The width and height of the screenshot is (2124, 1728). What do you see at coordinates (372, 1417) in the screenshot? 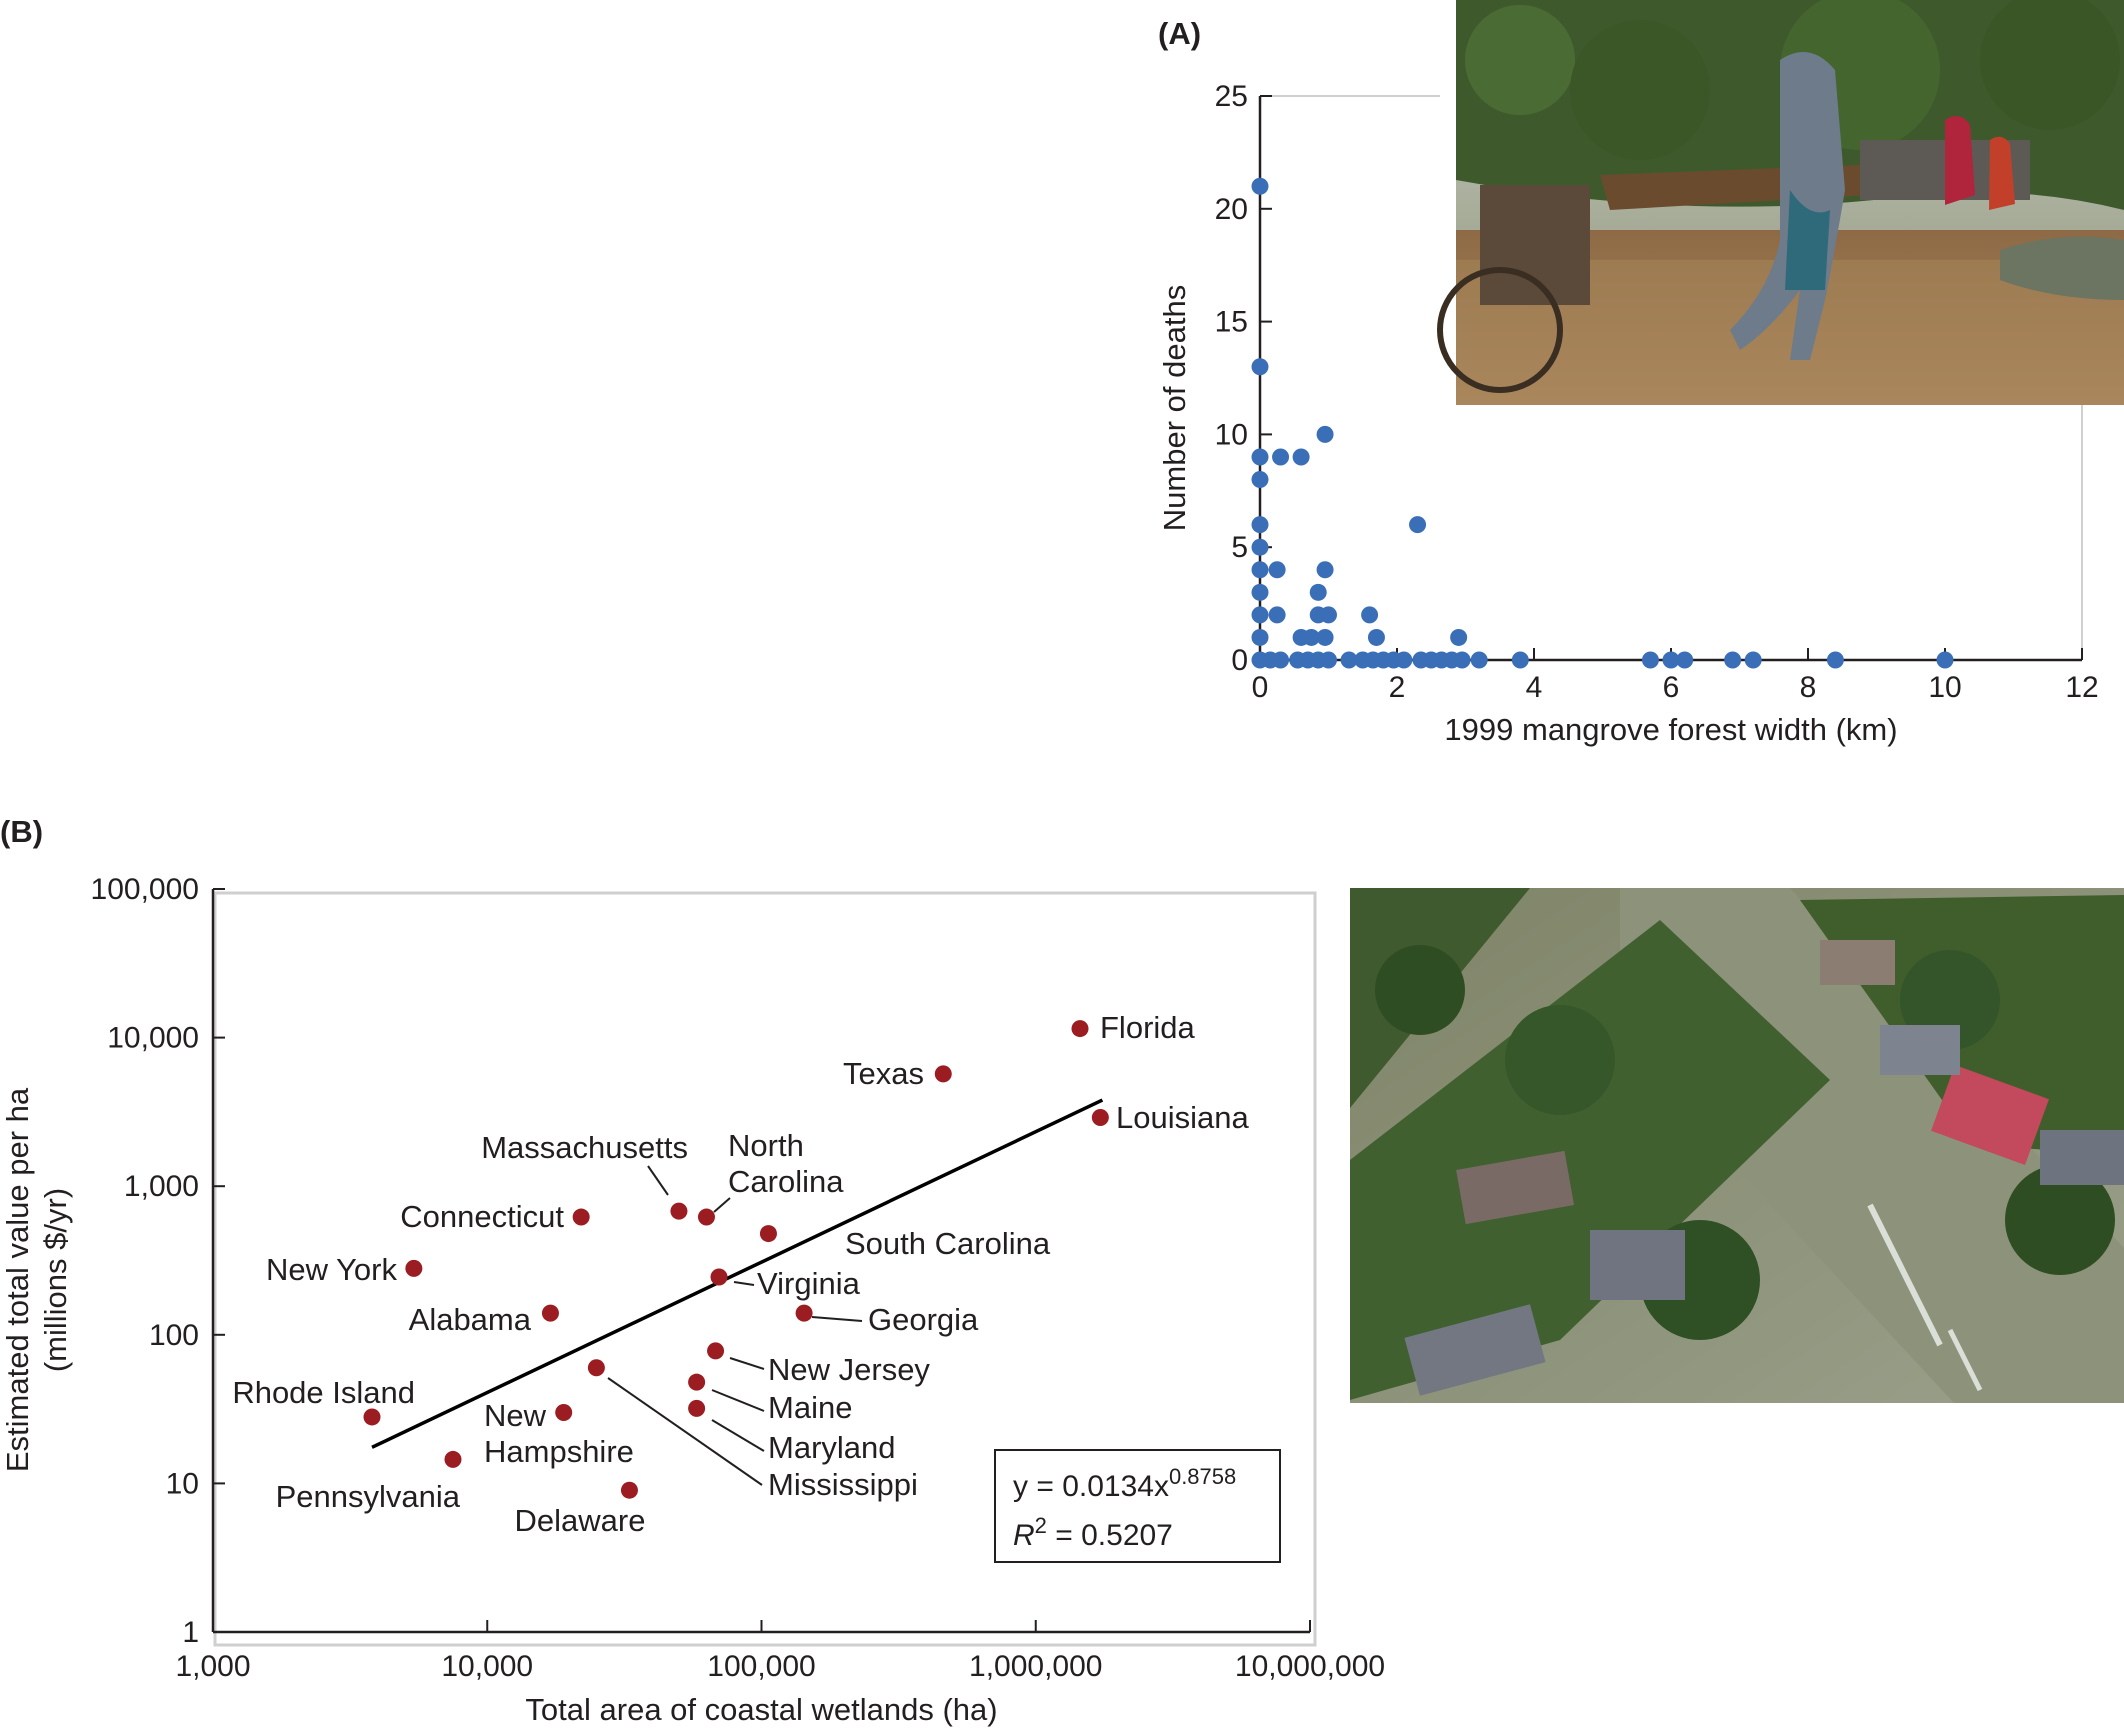
I see `data-point-rhode-island` at bounding box center [372, 1417].